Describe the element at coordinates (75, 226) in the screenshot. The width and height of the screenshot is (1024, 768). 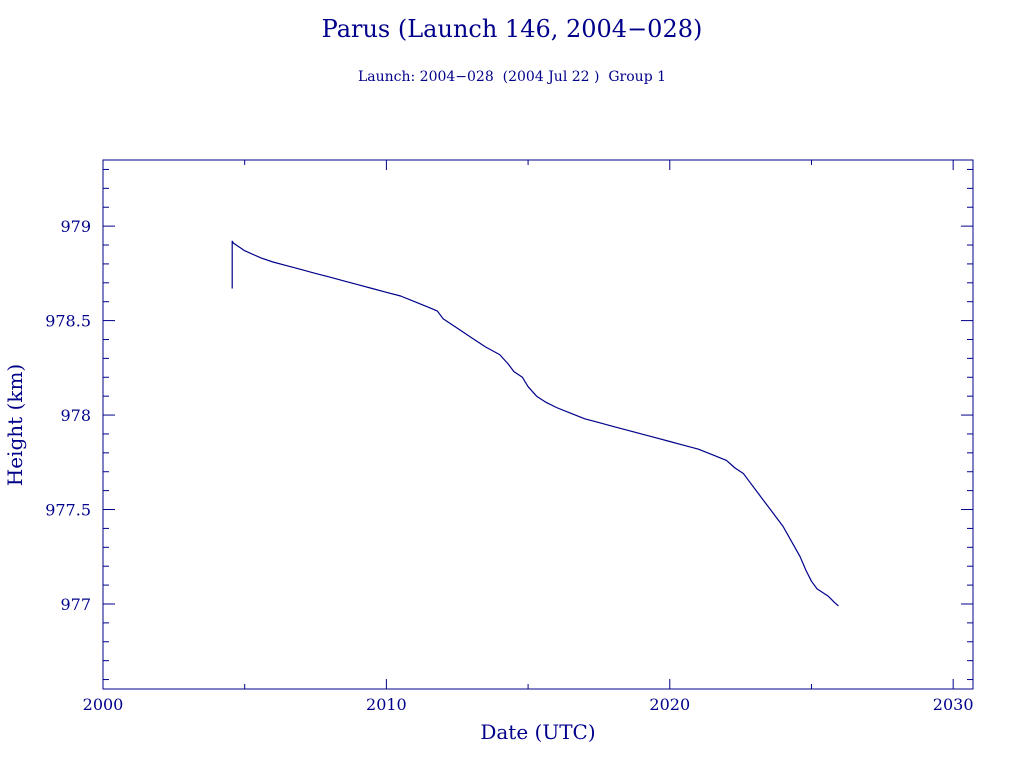
I see `y-tick-label: 979` at that location.